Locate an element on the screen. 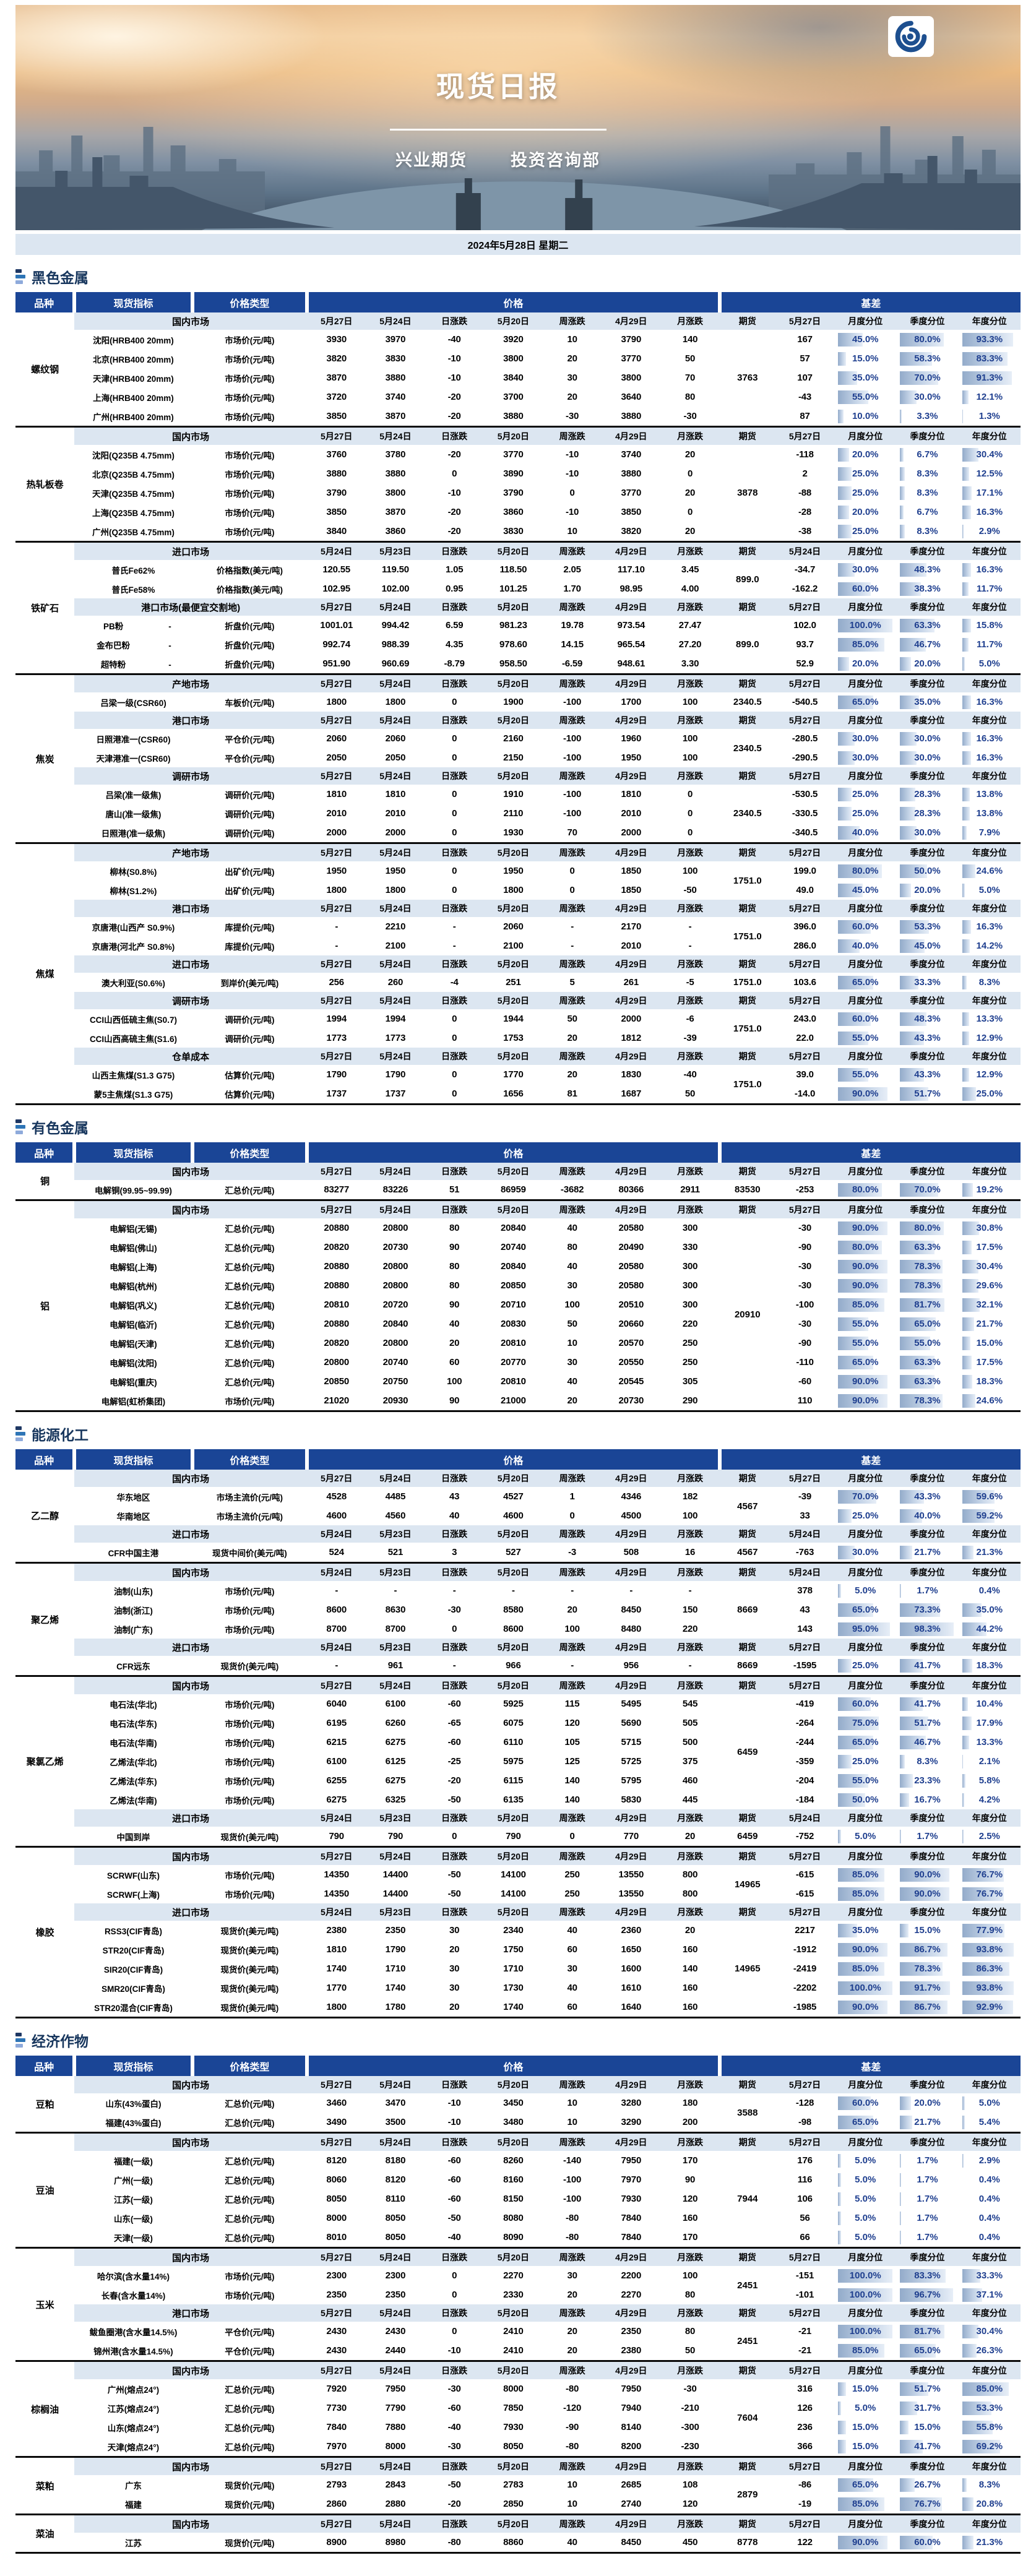 The image size is (1036, 2576). price-cell: 7850 is located at coordinates (513, 2408).